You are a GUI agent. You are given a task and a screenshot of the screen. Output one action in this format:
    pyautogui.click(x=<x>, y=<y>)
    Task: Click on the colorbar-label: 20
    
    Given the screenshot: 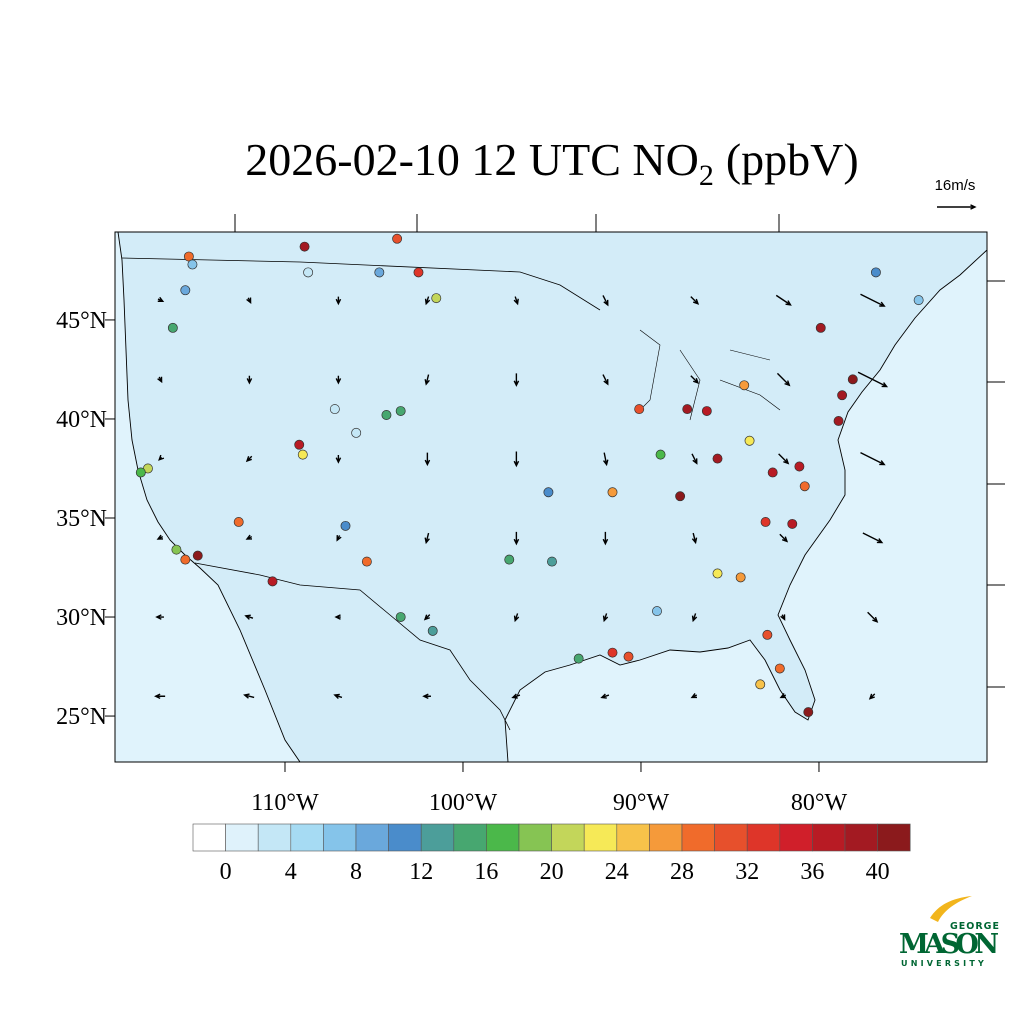 What is the action you would take?
    pyautogui.click(x=552, y=872)
    